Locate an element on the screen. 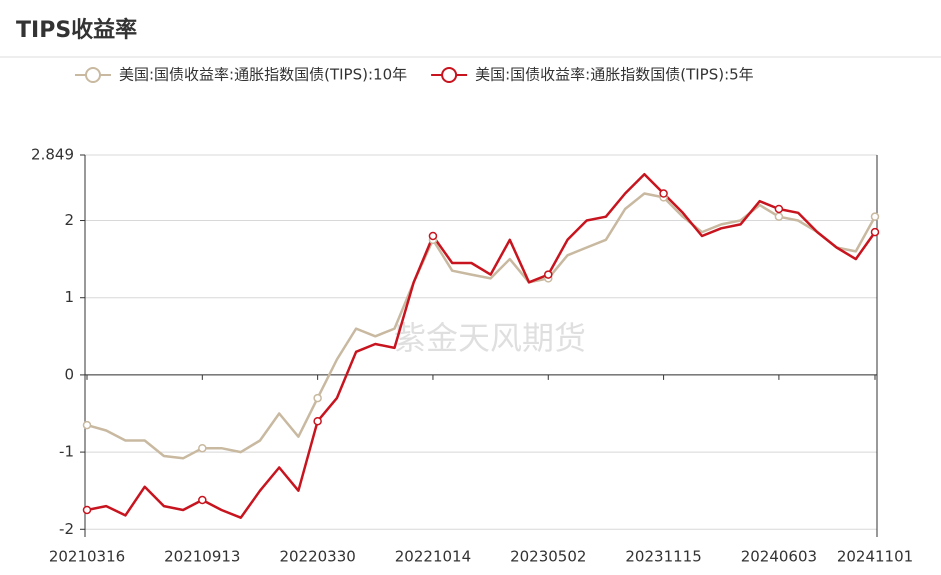 Image resolution: width=941 pixels, height=575 pixels. x-tick-label: 20231115 is located at coordinates (663, 557).